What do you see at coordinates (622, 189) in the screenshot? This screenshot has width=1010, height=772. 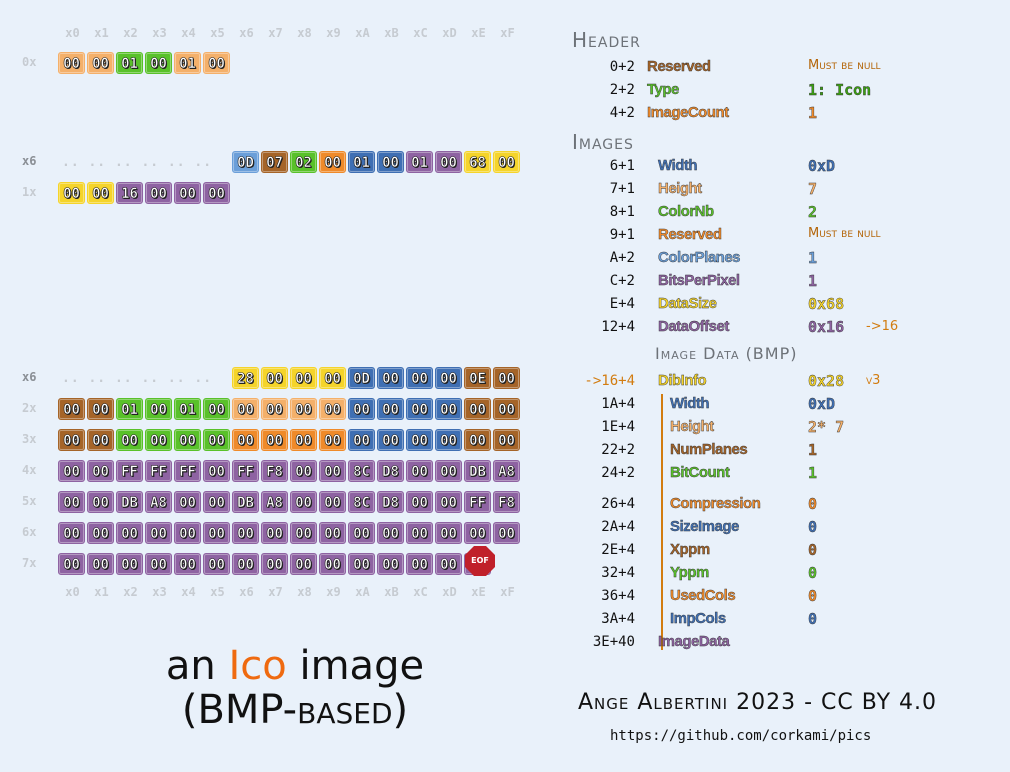 I see `field-offset: 7+1` at bounding box center [622, 189].